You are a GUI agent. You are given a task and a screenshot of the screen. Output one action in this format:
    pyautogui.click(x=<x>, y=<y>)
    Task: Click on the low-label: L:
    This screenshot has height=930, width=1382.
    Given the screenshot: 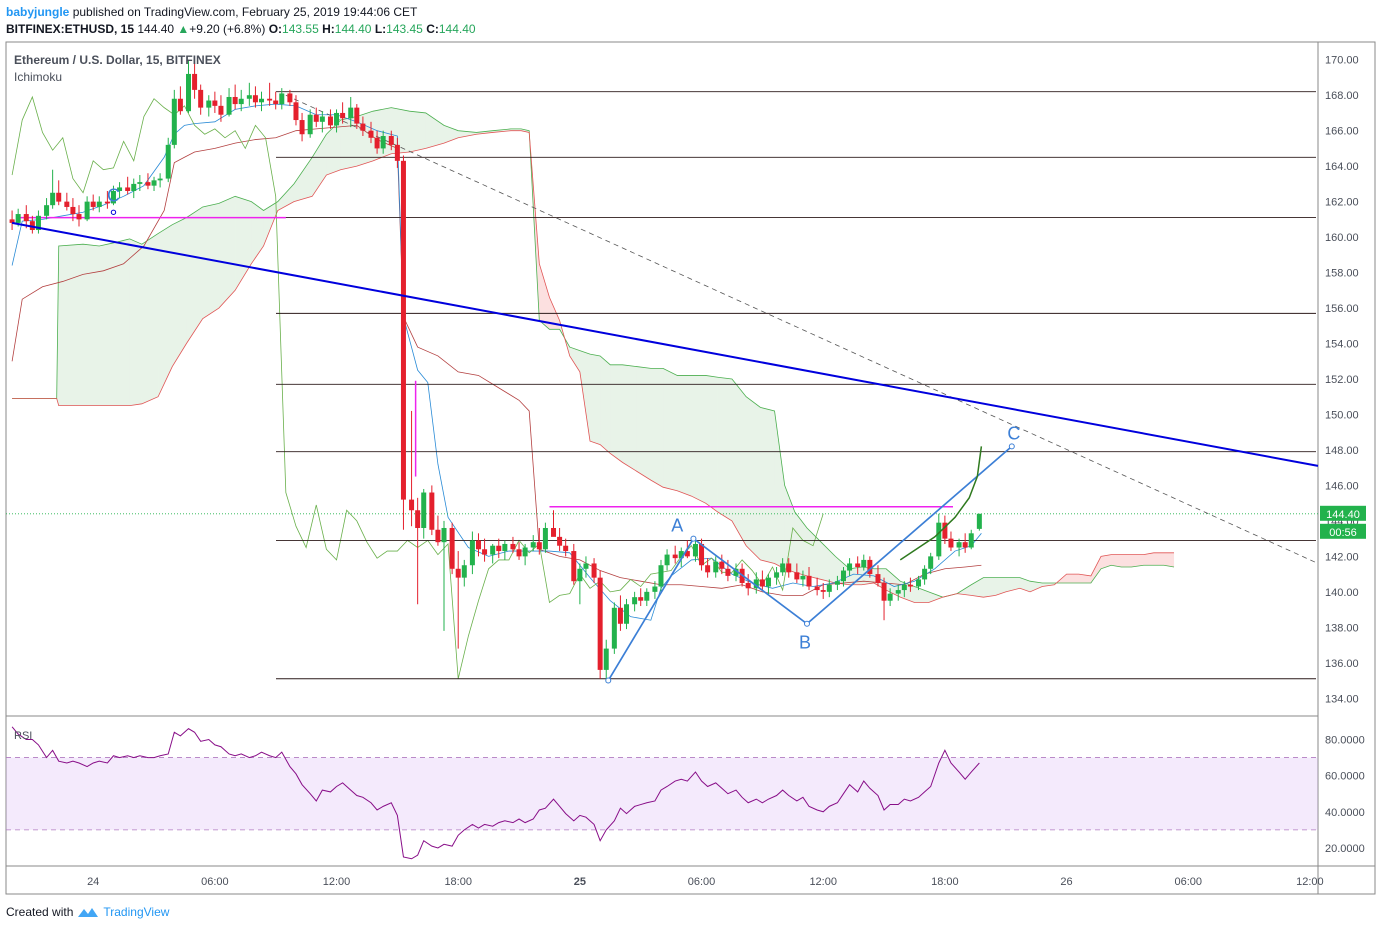 What is the action you would take?
    pyautogui.click(x=380, y=29)
    